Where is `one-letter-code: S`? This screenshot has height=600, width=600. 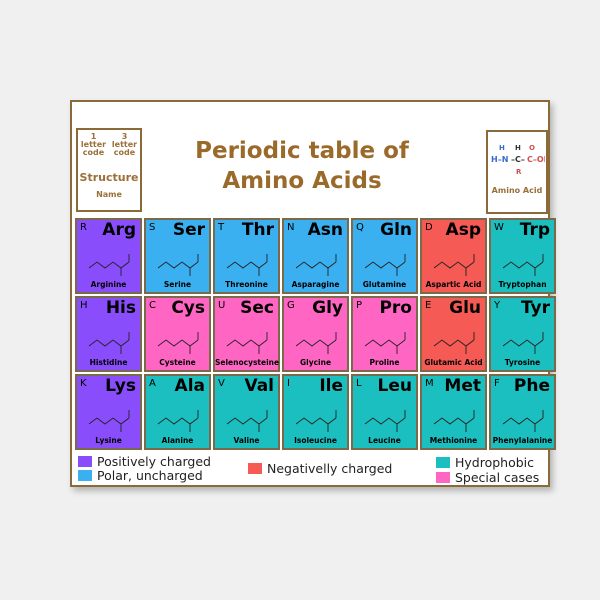 one-letter-code: S is located at coordinates (152, 227).